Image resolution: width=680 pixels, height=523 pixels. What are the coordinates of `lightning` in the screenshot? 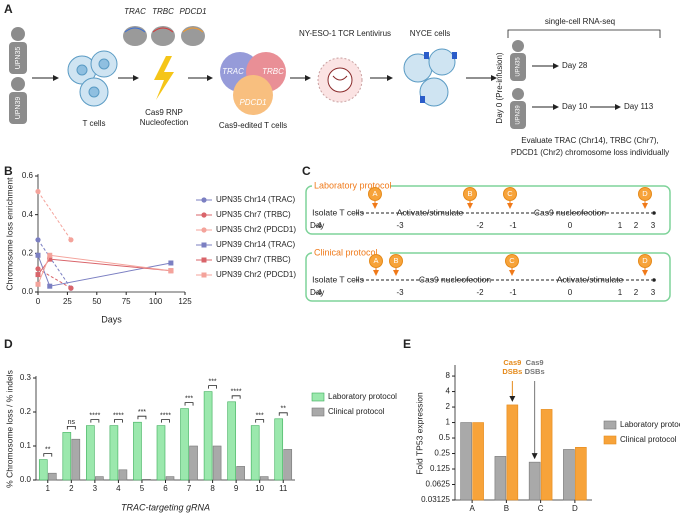 It's located at (164, 78).